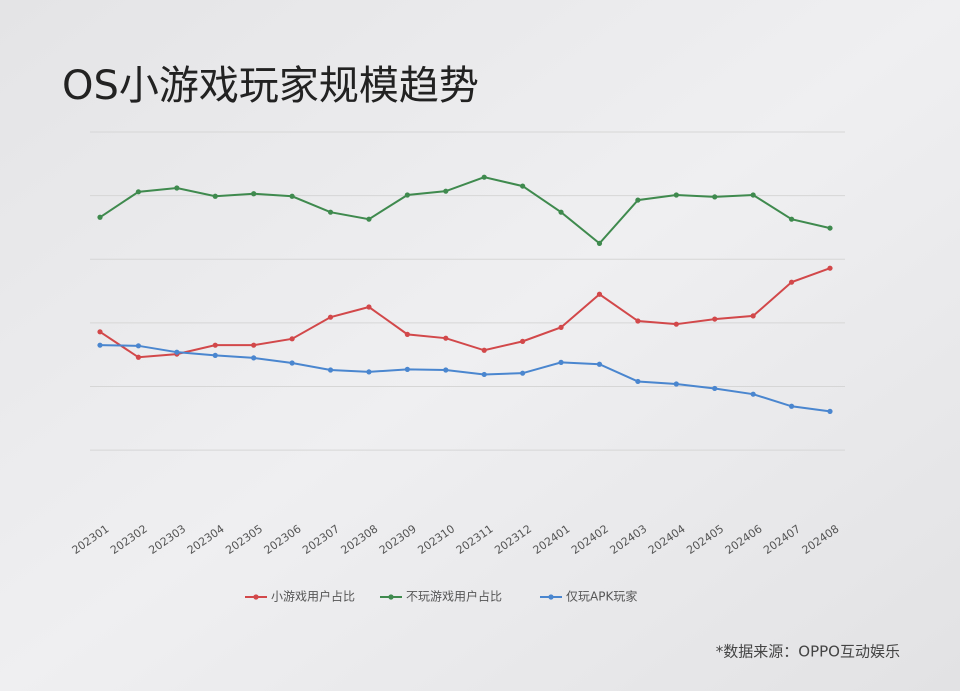 The width and height of the screenshot is (960, 691). I want to click on source-note: *数据来源：OPPO互动娱乐, so click(808, 652).